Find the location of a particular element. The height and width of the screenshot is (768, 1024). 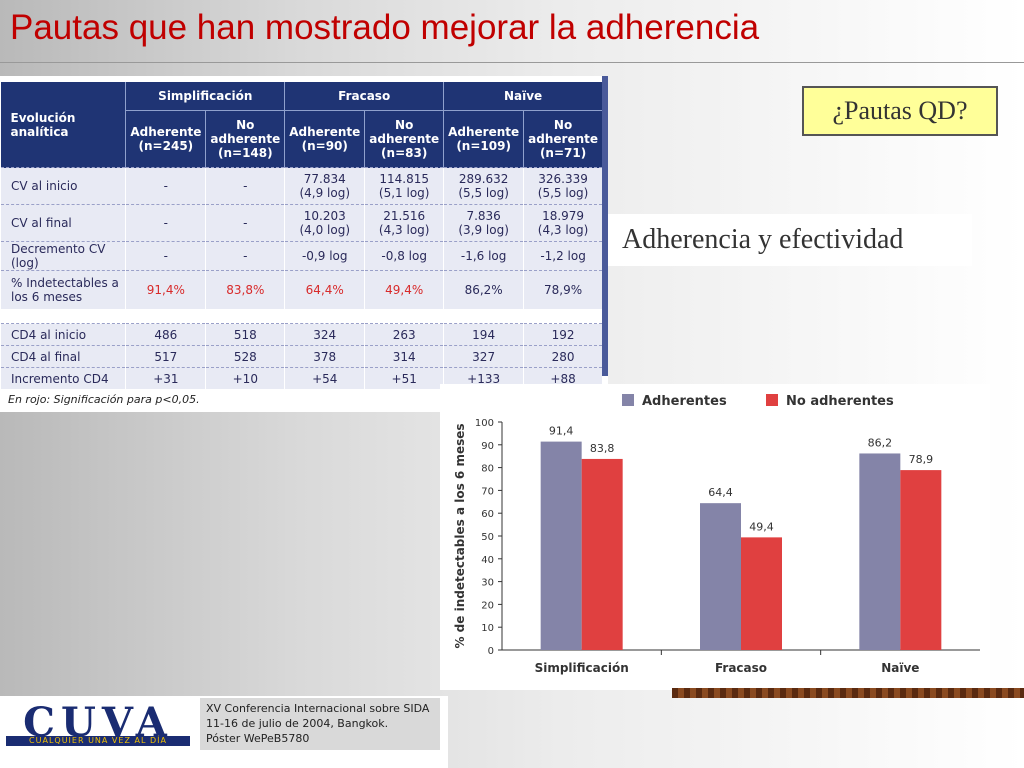

subgroup-header: No adherente (n=83) is located at coordinates (404, 139).